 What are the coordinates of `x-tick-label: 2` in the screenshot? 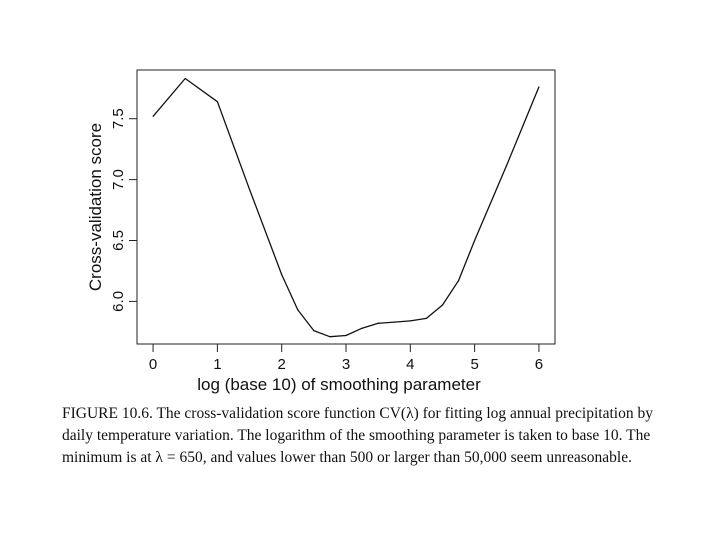 It's located at (282, 364).